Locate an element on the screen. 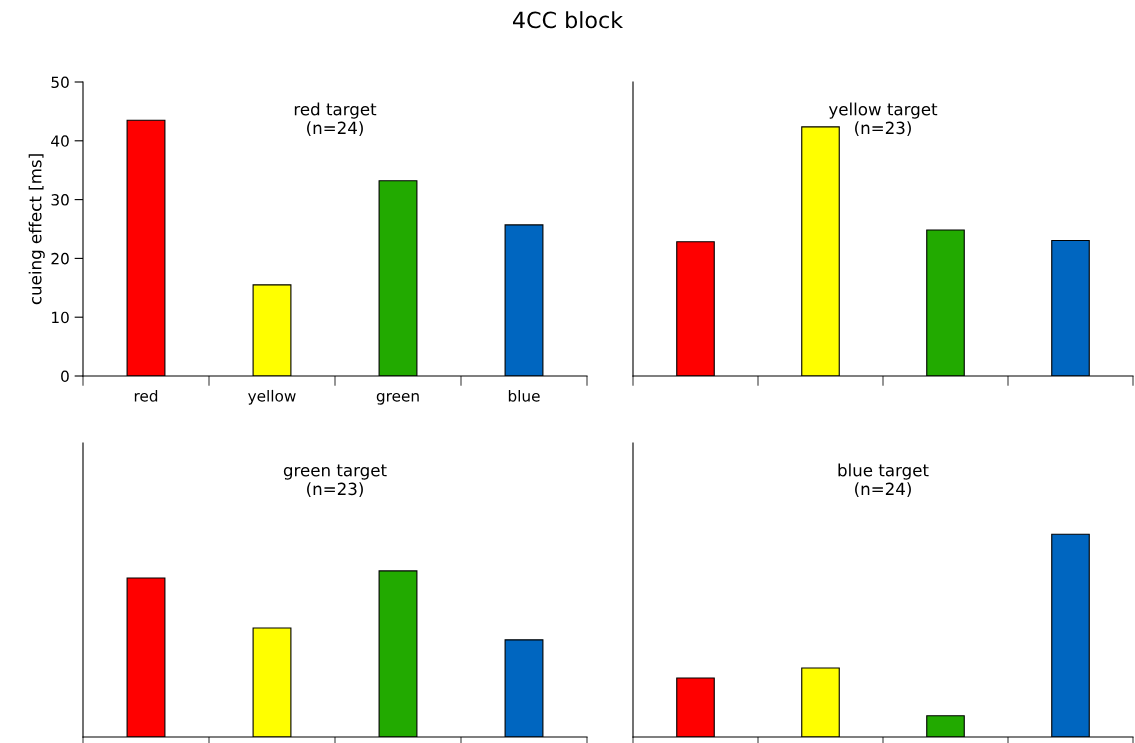 The height and width of the screenshot is (743, 1135). text: red target (n=24) is located at coordinates (335, 119).